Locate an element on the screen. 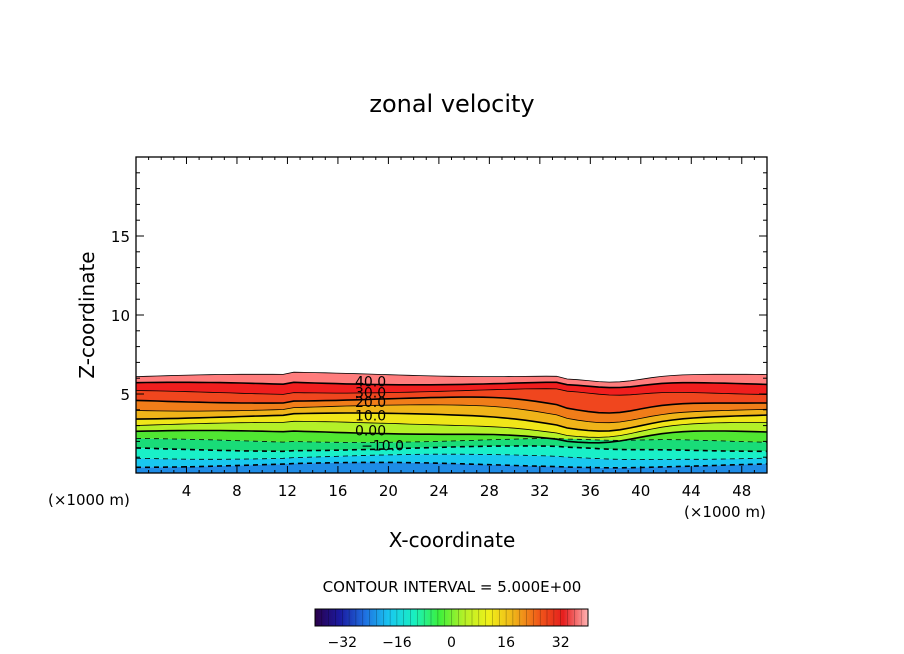  contour-label: 40.0 is located at coordinates (370, 382).